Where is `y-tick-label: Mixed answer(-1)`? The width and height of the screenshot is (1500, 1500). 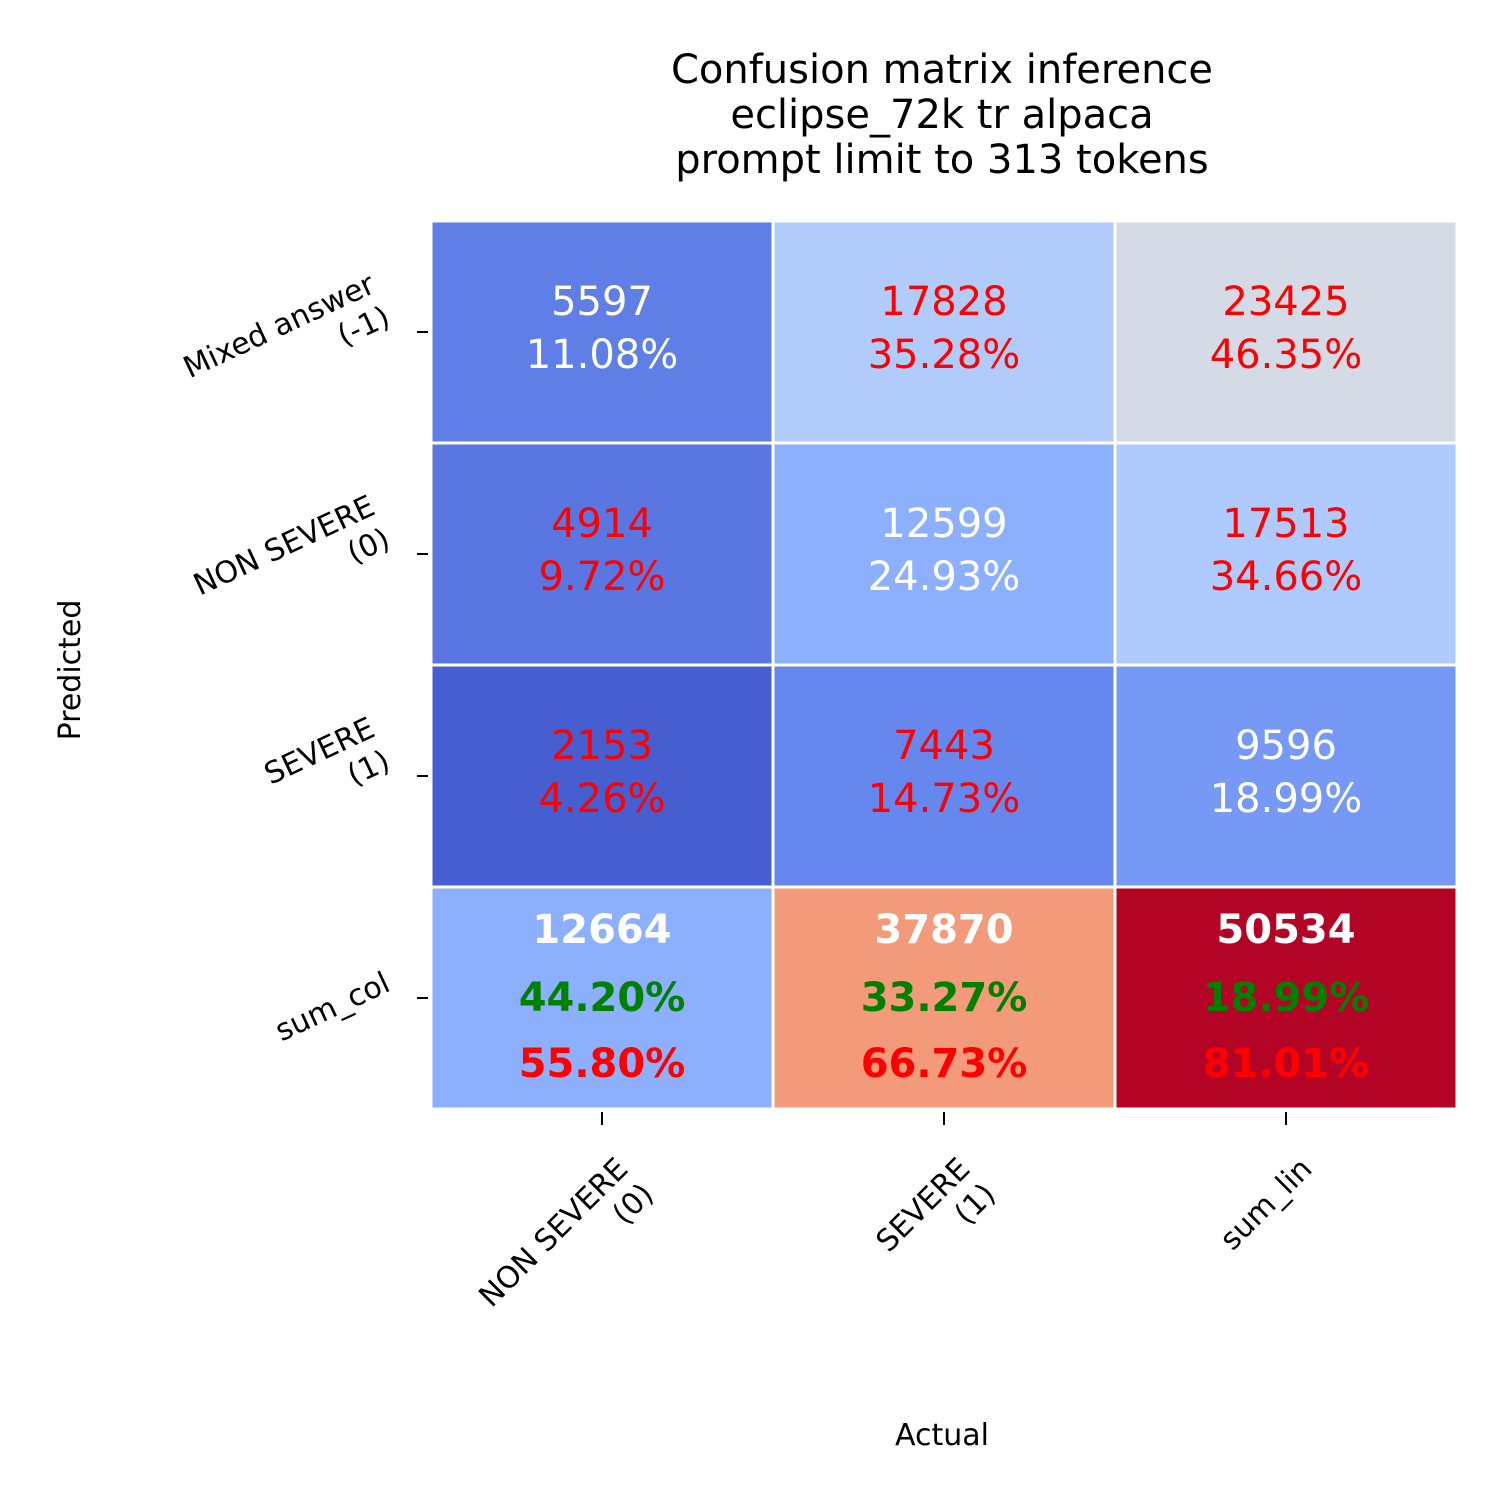 y-tick-label: Mixed answer(-1) is located at coordinates (287, 343).